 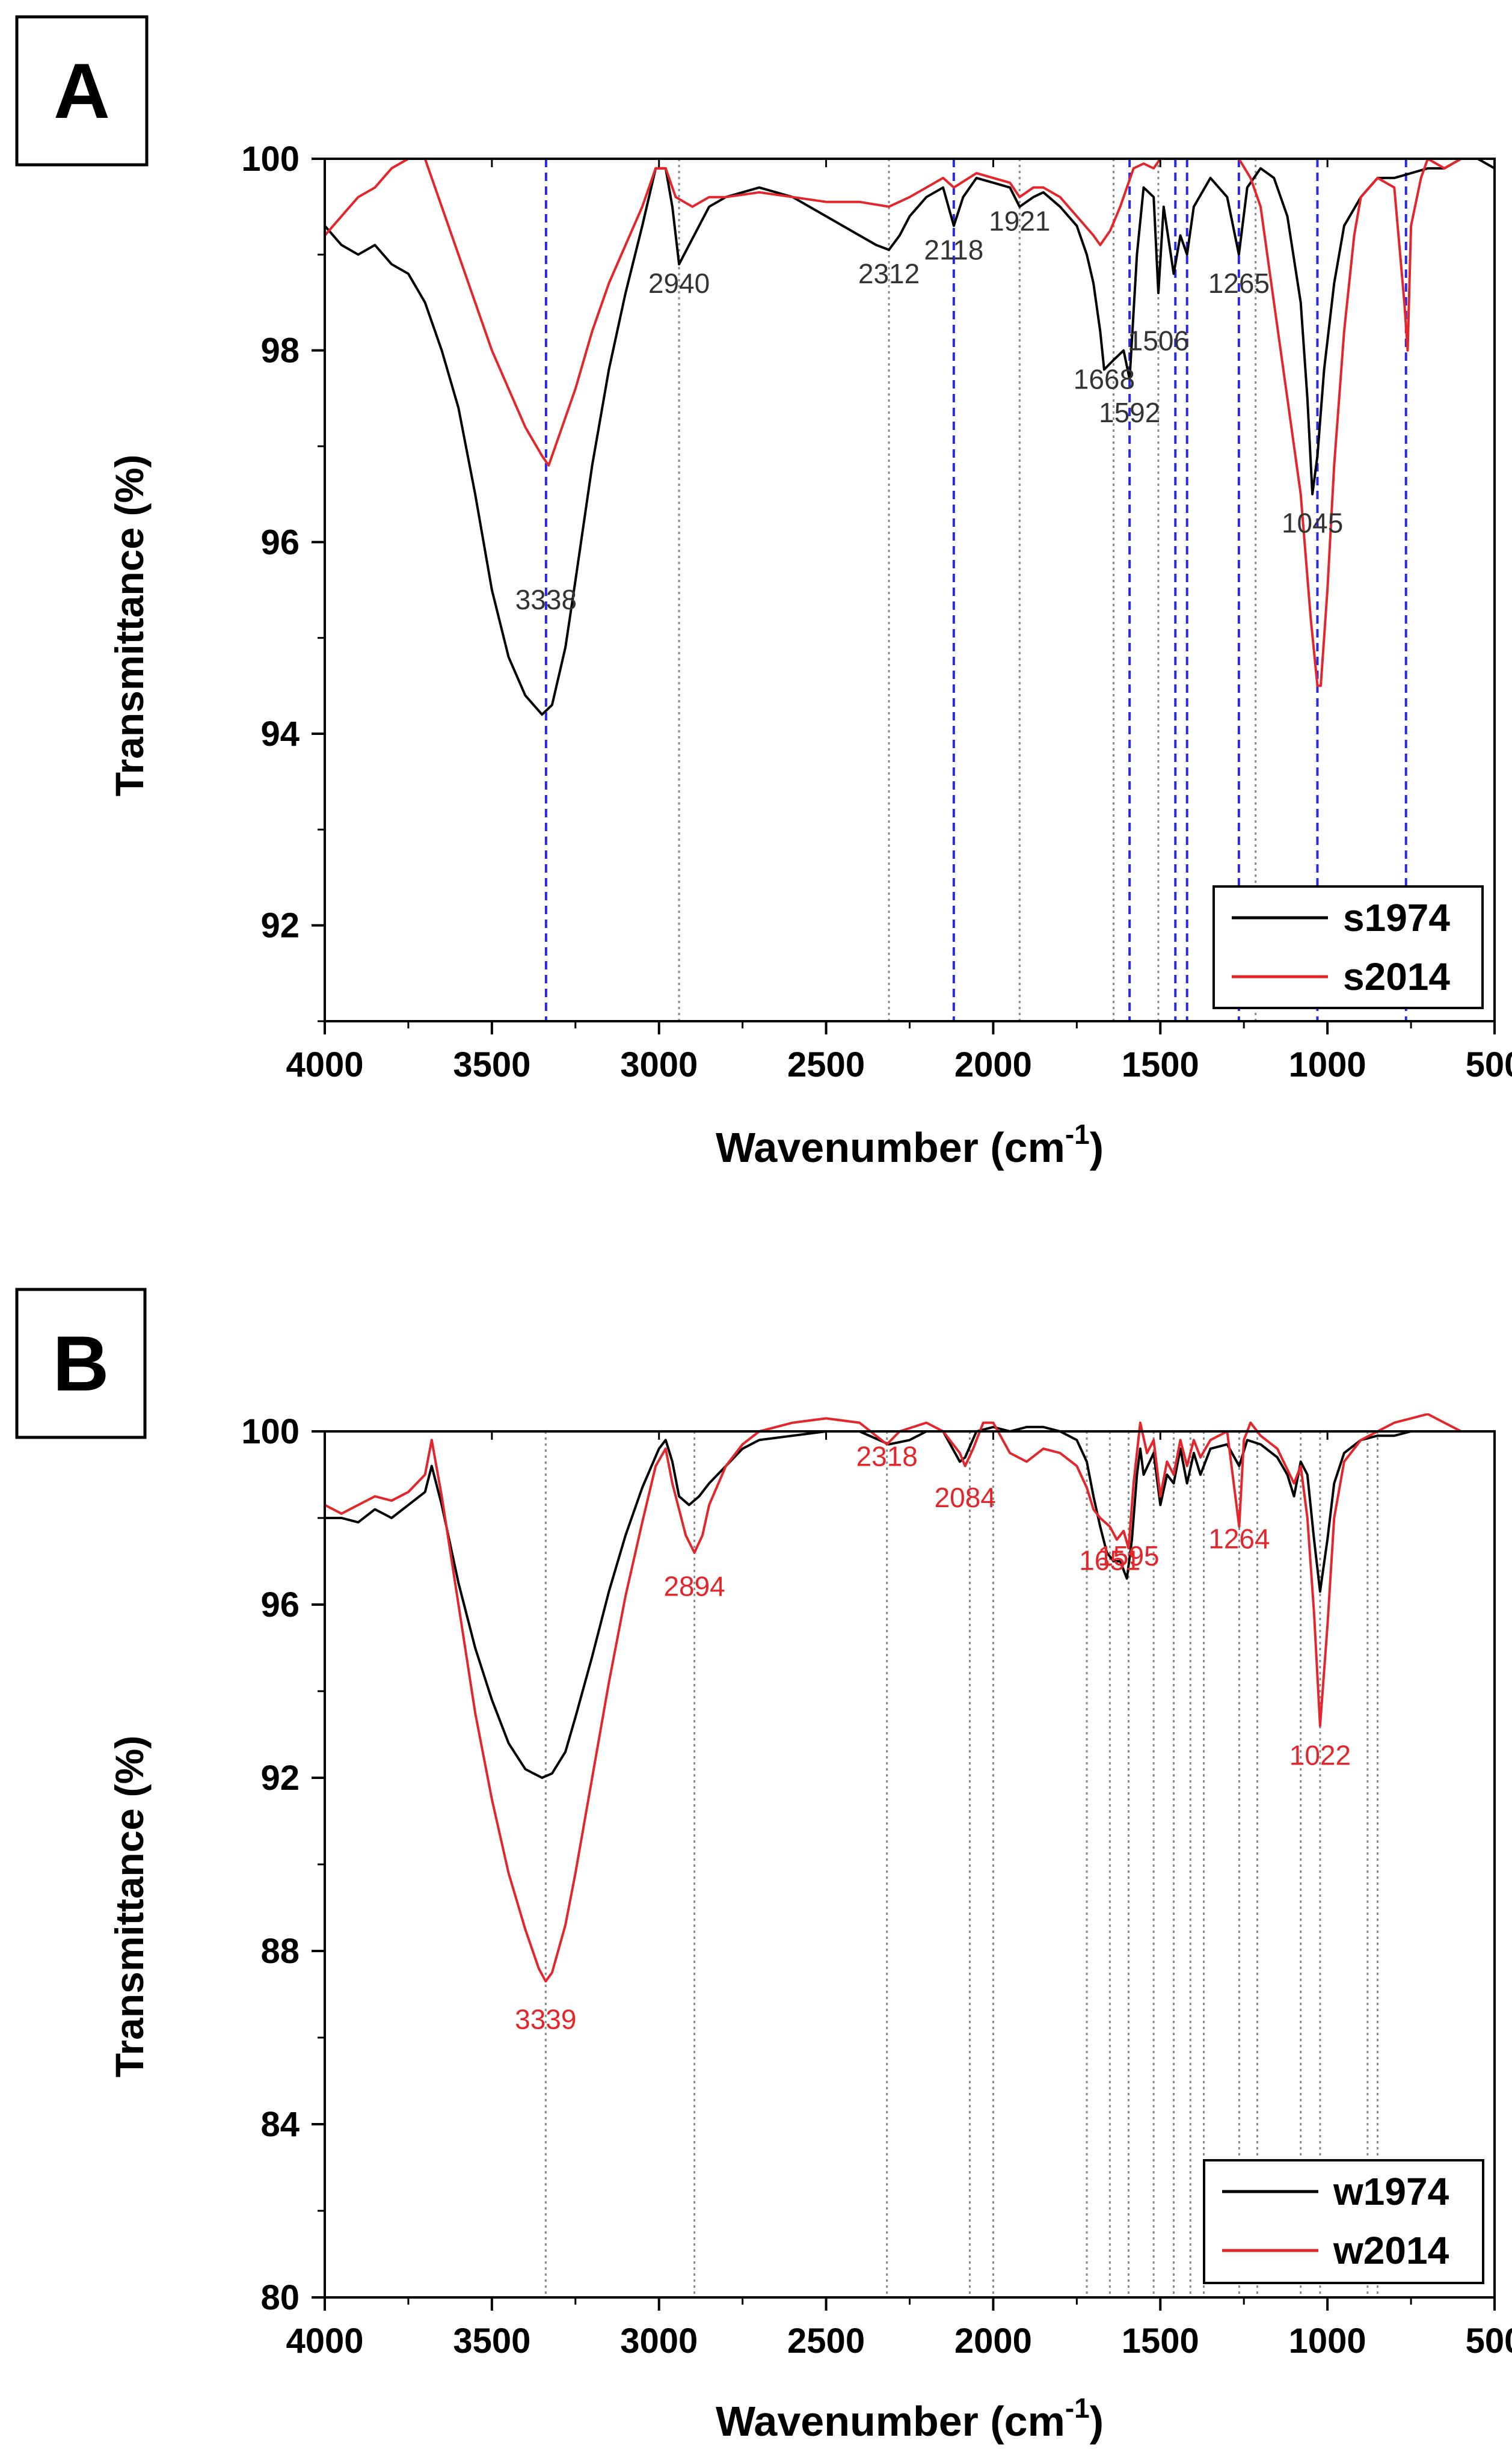 I want to click on y-tick-label: 98, so click(x=280, y=350).